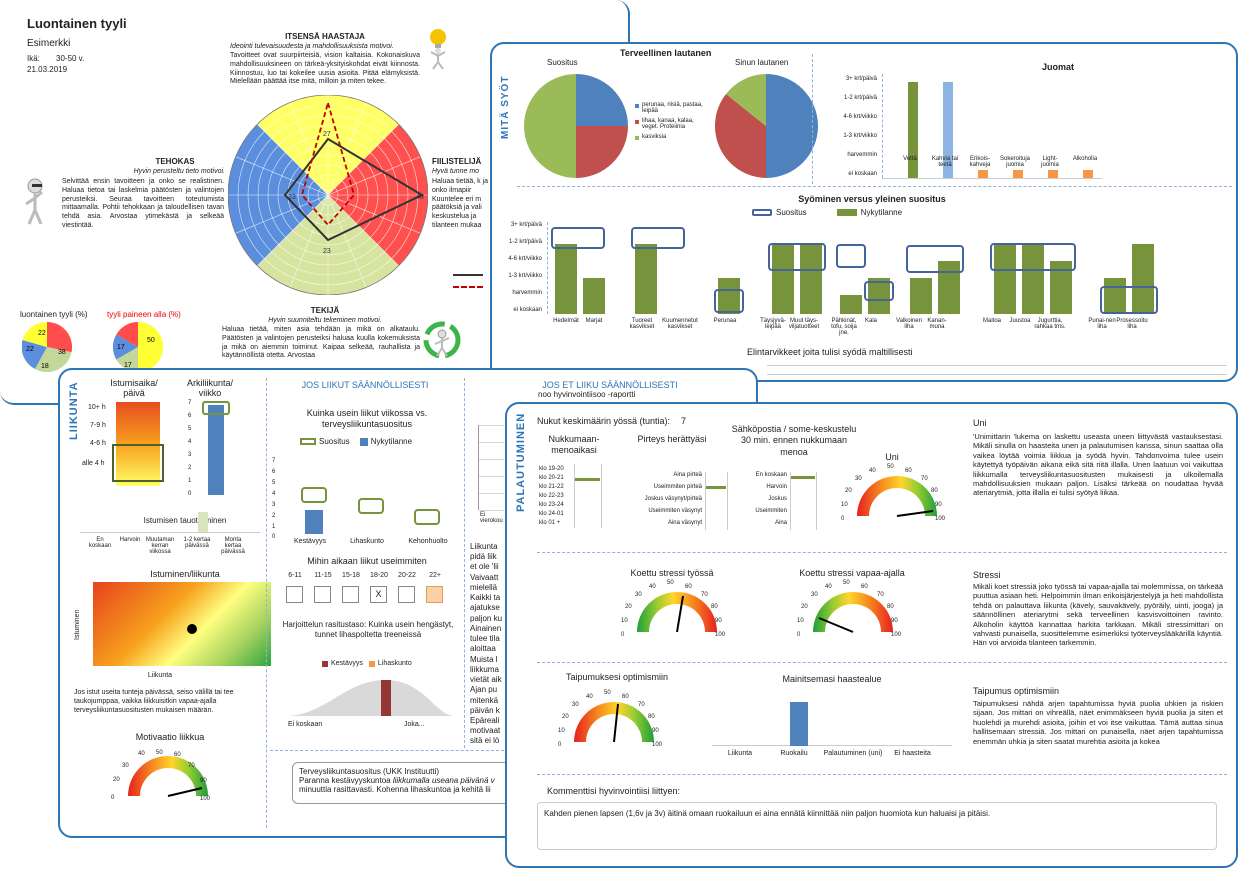 This screenshot has height=870, width=1245. What do you see at coordinates (138, 463) in the screenshot?
I see `sit-time-marker` at bounding box center [138, 463].